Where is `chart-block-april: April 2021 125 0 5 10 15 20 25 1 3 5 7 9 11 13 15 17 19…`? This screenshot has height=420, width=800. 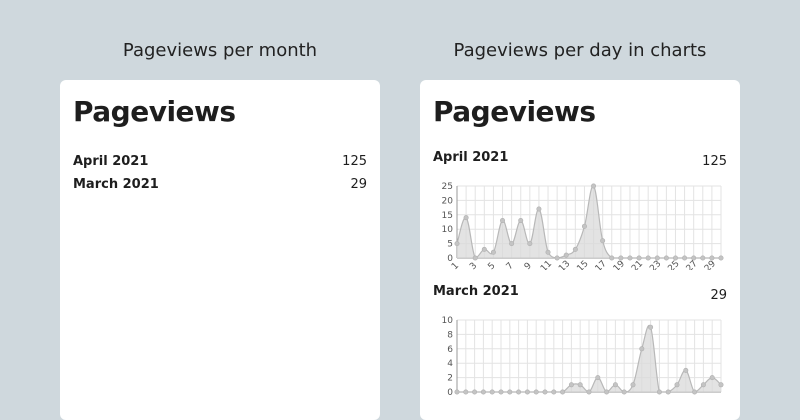
chart-block-april: April 2021 125 0 5 10 15 20 25 1 3 5 7 9 11 13 15 17 19… is located at coordinates (580, 210).